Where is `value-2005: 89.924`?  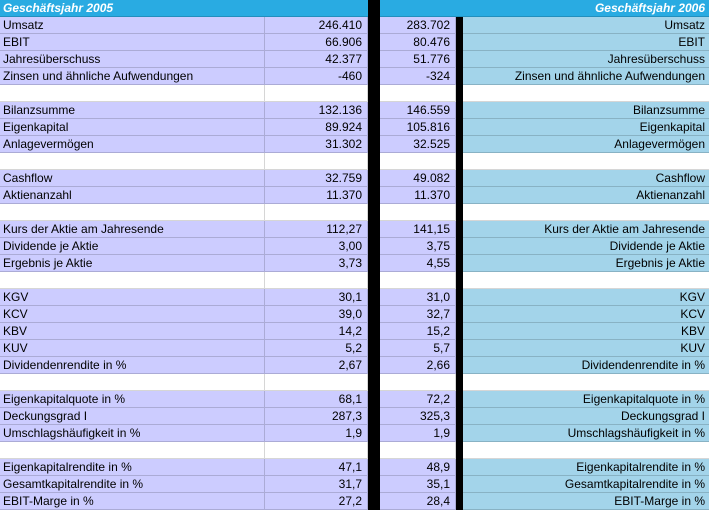
value-2005: 89.924 is located at coordinates (316, 127).